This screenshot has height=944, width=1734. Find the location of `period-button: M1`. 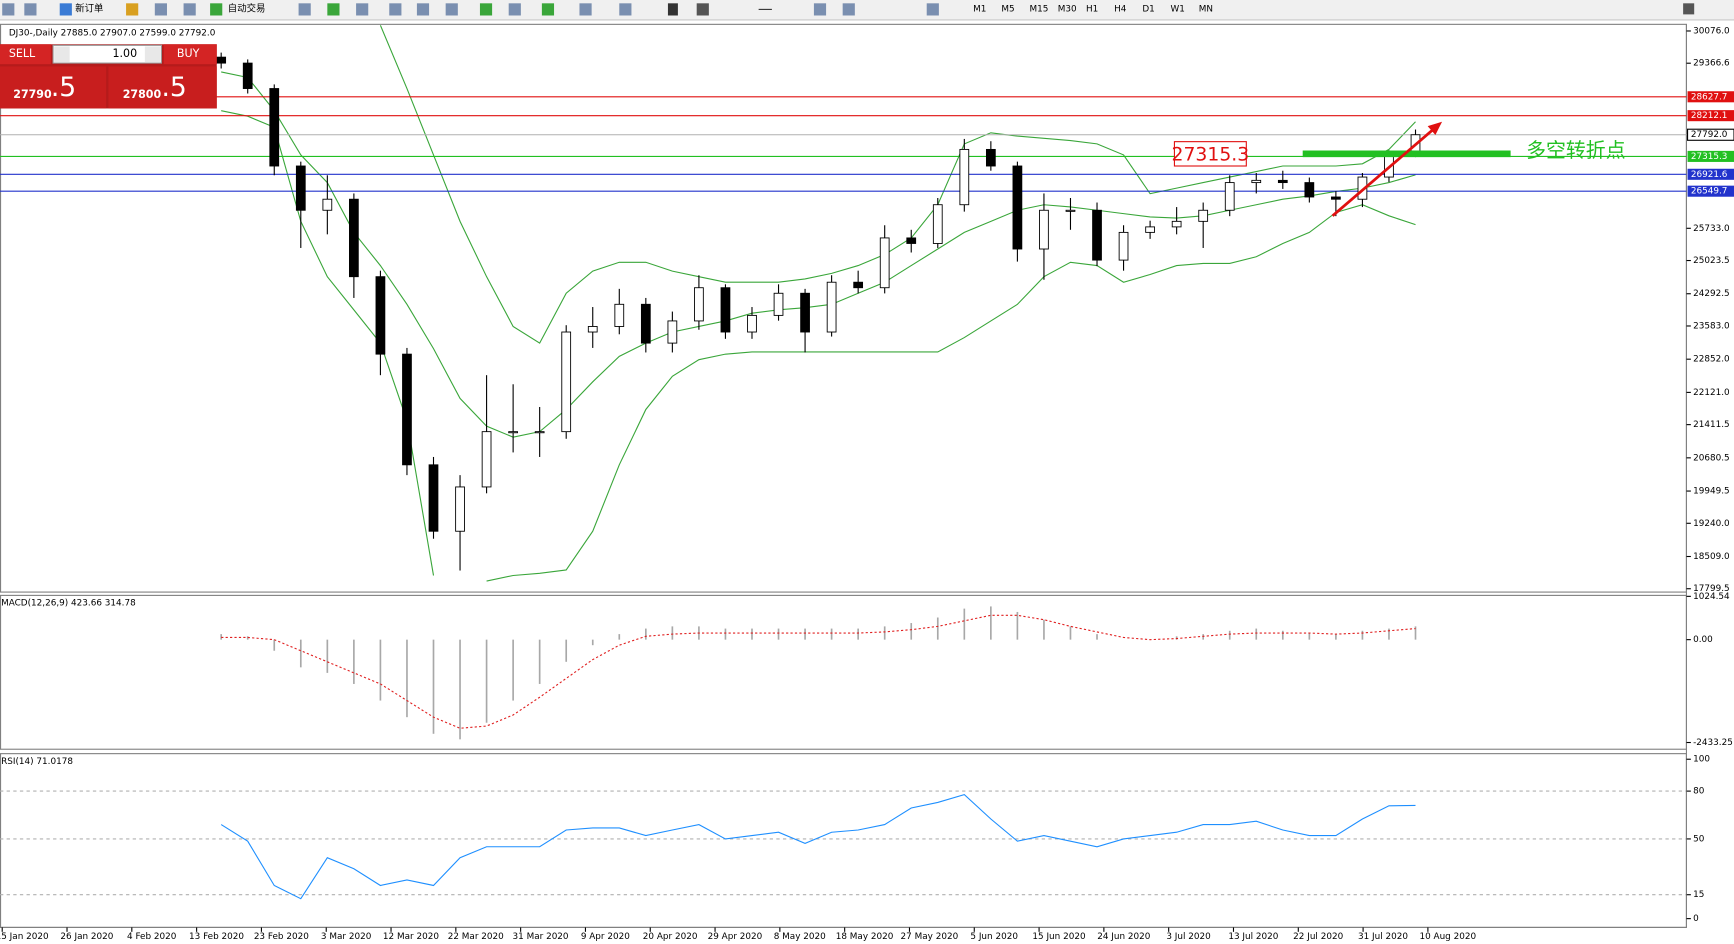

period-button: M1 is located at coordinates (979, 9).